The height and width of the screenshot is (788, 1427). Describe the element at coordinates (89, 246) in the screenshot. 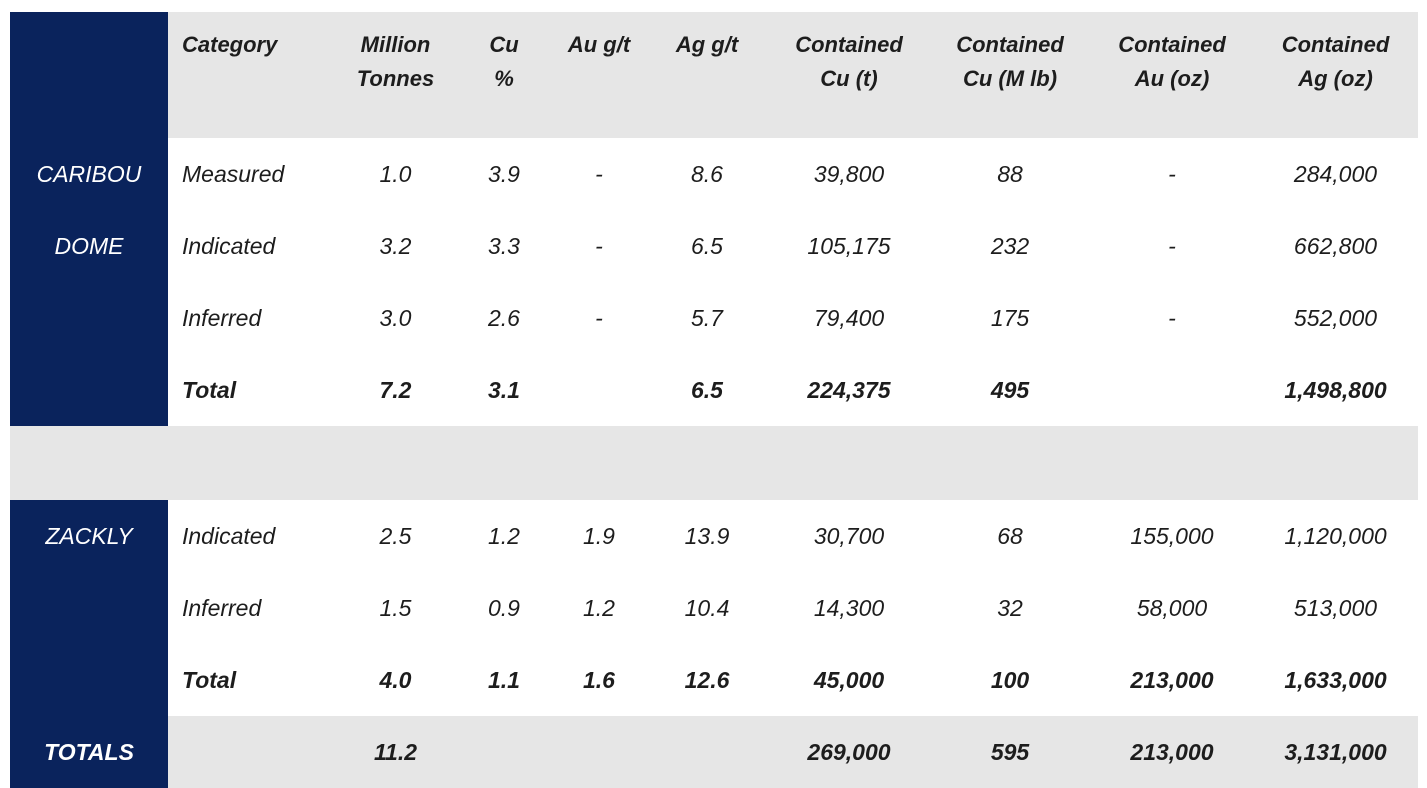

I see `section-label-dome: DOME` at that location.